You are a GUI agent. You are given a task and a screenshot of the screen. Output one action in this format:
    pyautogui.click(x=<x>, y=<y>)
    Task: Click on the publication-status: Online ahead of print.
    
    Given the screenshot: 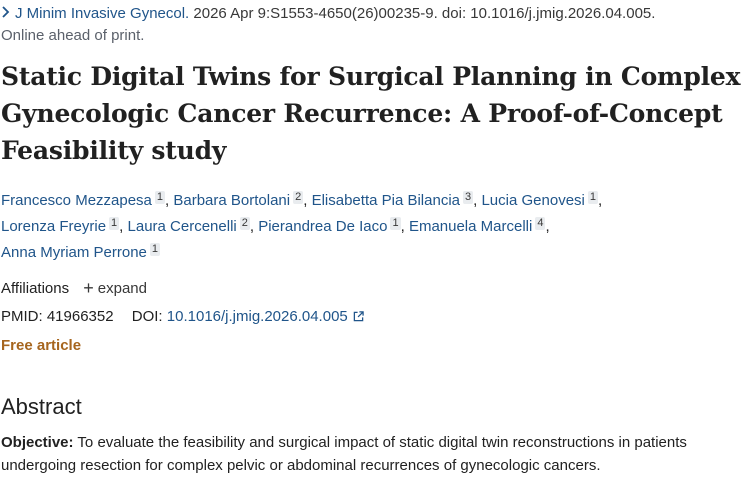 What is the action you would take?
    pyautogui.click(x=73, y=35)
    